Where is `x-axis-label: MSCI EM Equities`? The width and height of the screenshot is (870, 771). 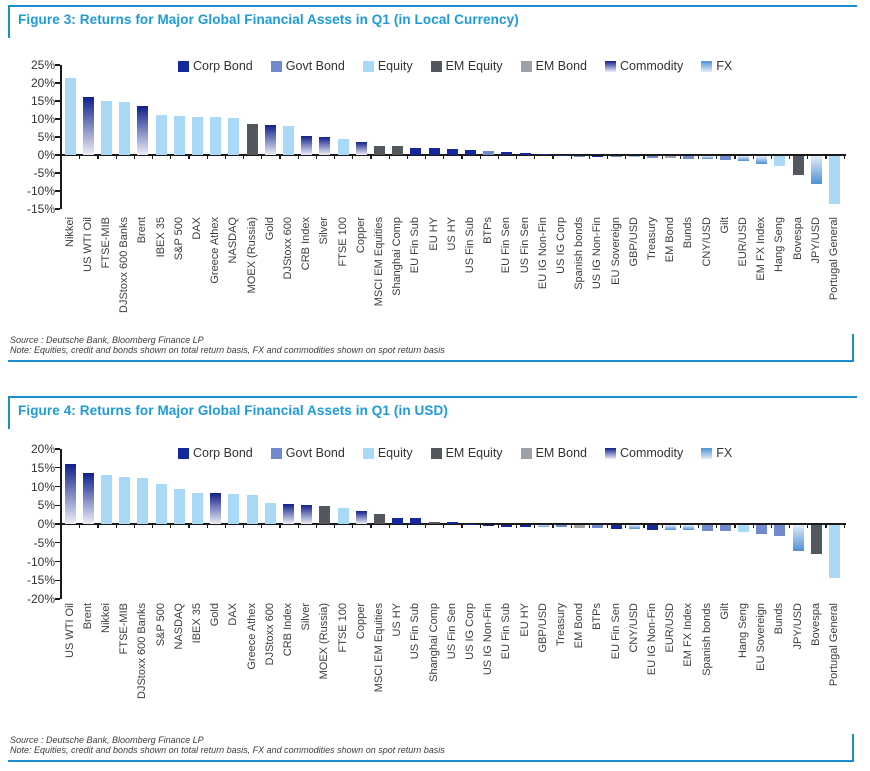
x-axis-label: MSCI EM Equities is located at coordinates (378, 648).